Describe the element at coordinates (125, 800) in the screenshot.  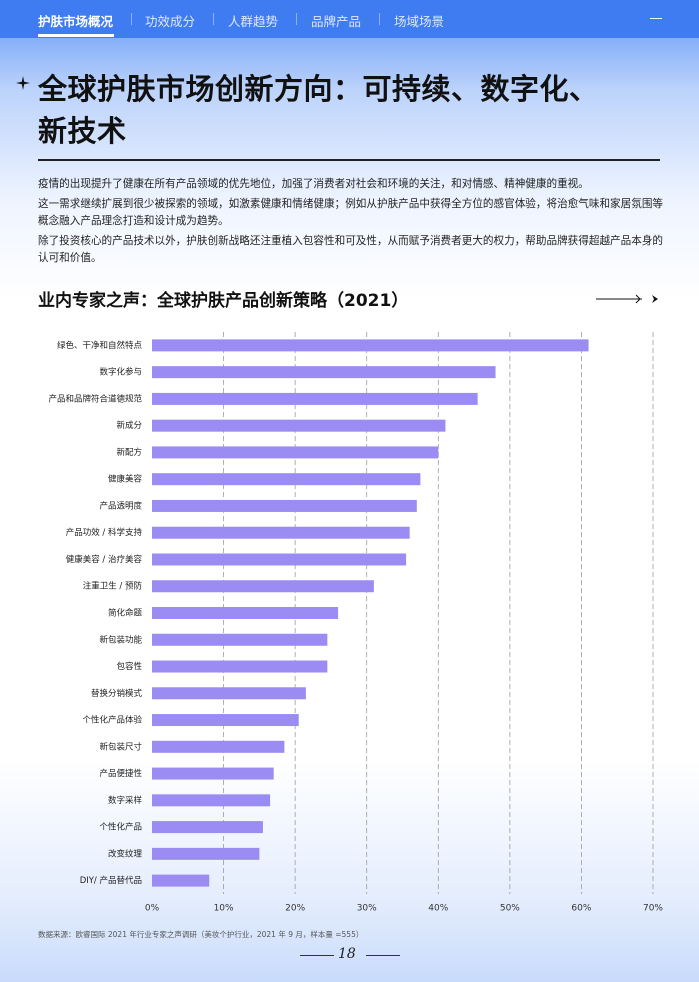
I see `y-tick-label: 数字采样` at that location.